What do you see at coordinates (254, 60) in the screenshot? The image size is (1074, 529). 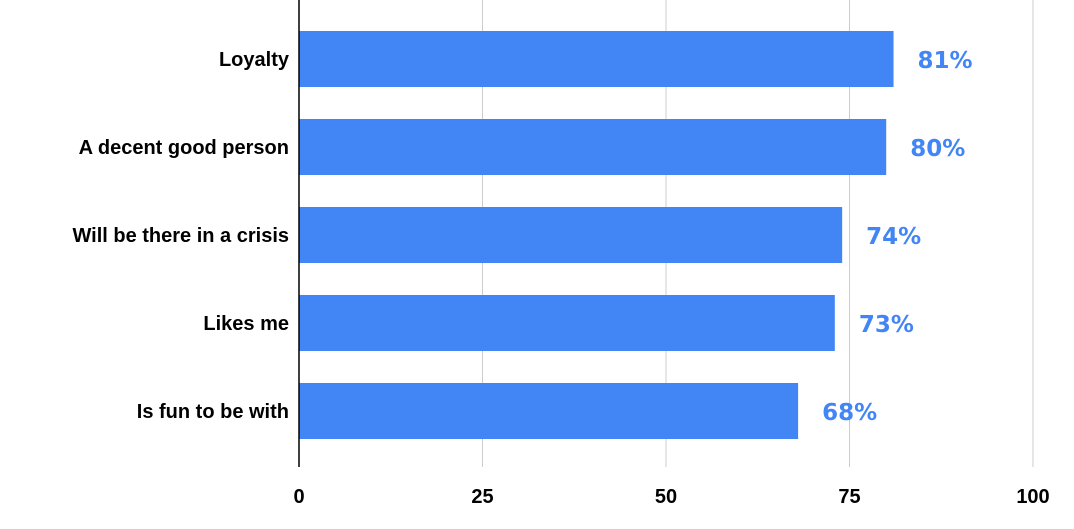 I see `category-label: Loyalty` at bounding box center [254, 60].